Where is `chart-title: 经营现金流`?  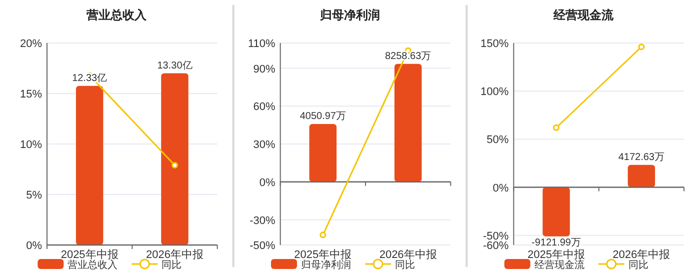 chart-title: 经营现金流 is located at coordinates (583, 15).